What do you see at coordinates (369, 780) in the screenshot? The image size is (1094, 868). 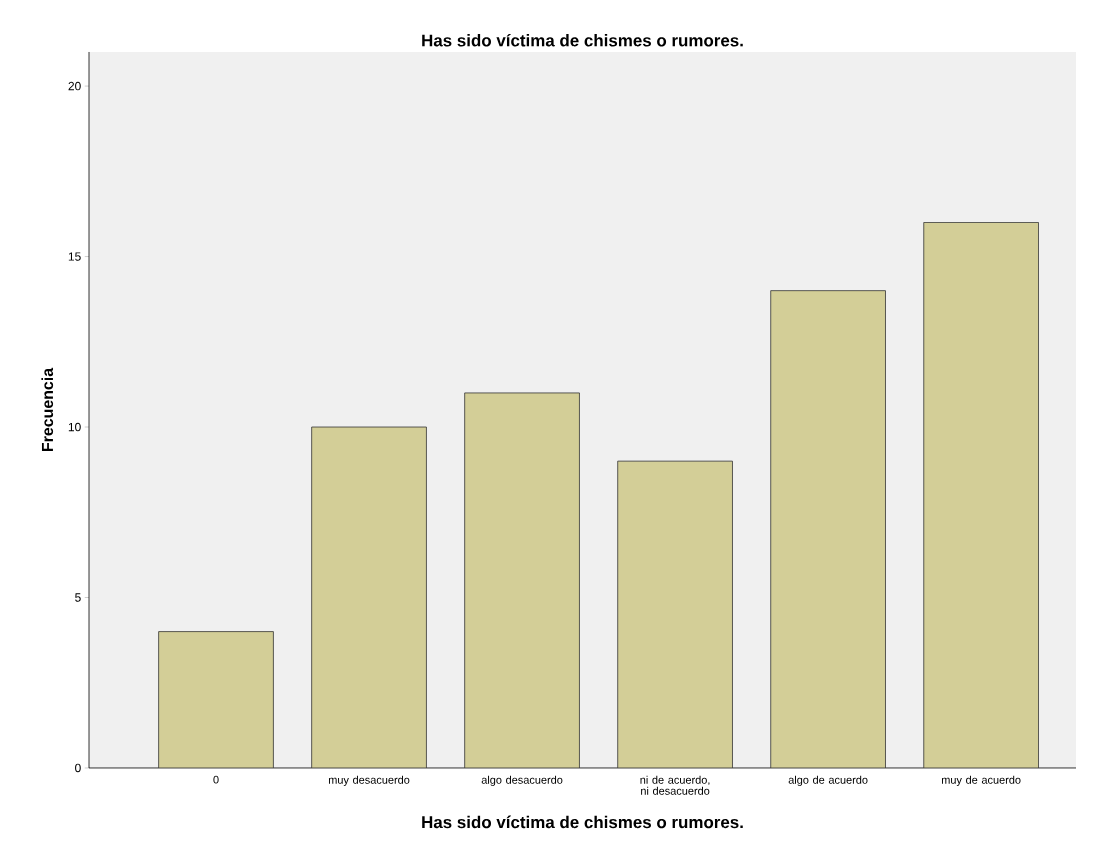 I see `x-tick-label: muy desacuerdo` at bounding box center [369, 780].